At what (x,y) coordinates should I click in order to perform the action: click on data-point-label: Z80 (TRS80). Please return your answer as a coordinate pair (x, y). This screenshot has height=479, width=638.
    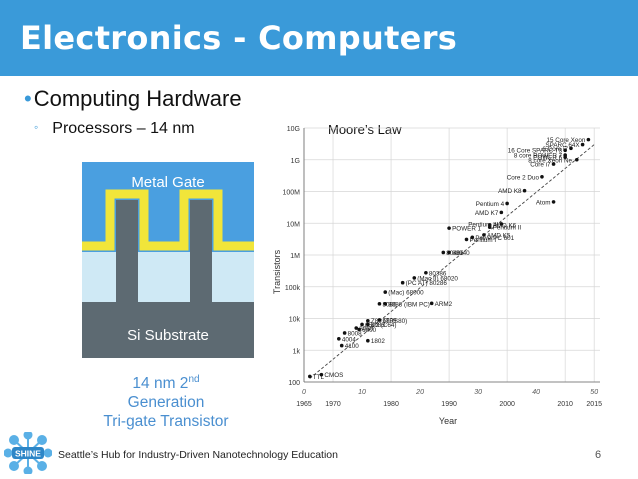
    Looking at the image, I should click on (389, 321).